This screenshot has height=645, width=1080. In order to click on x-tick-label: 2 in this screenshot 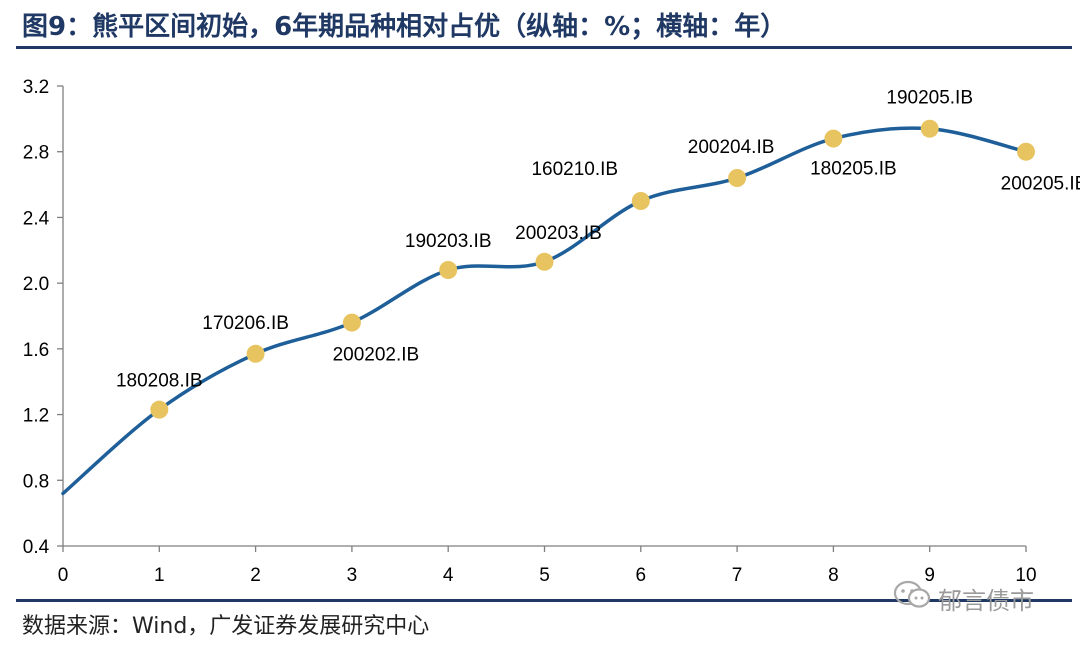, I will do `click(255, 575)`.